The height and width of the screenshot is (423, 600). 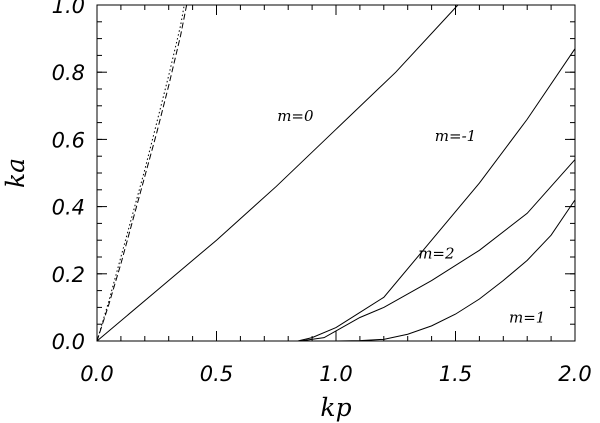 I want to click on x-tick-label: 0.5, so click(x=216, y=374).